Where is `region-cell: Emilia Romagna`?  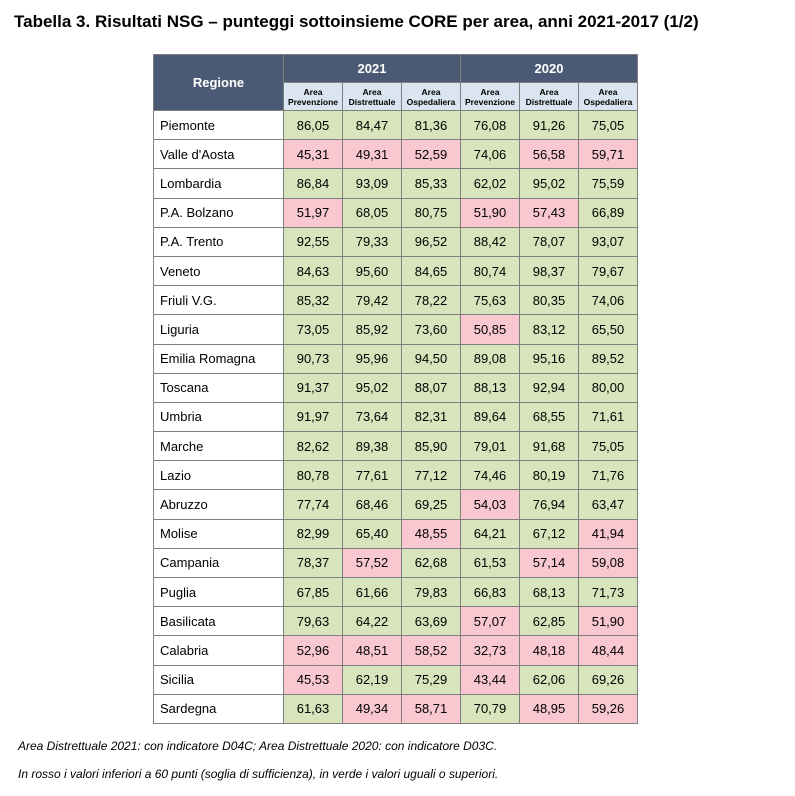
region-cell: Emilia Romagna is located at coordinates (218, 358).